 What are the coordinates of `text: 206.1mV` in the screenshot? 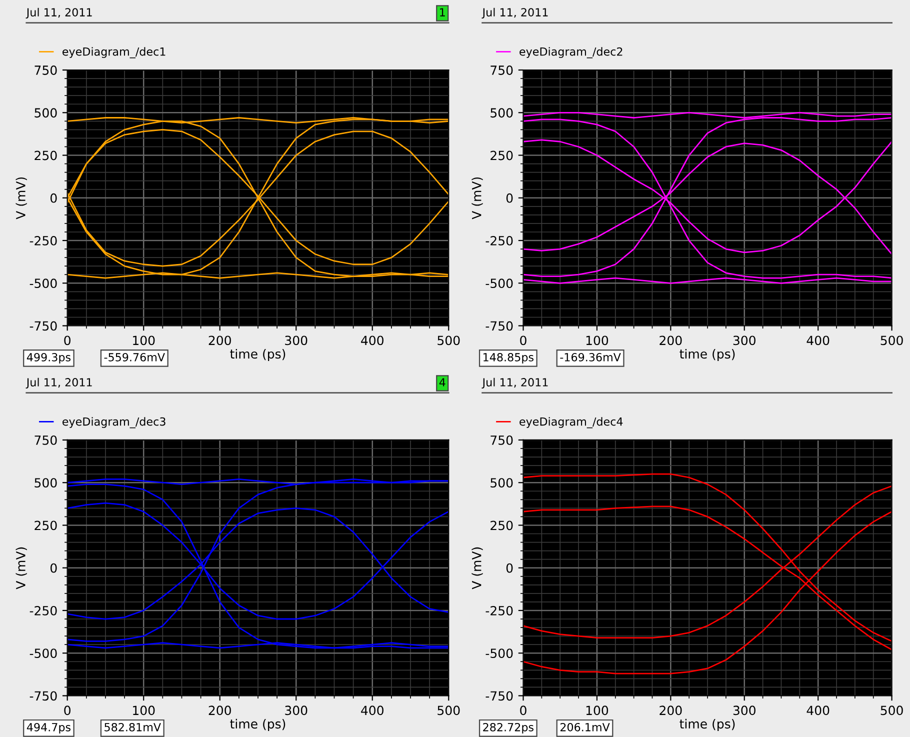 It's located at (585, 727).